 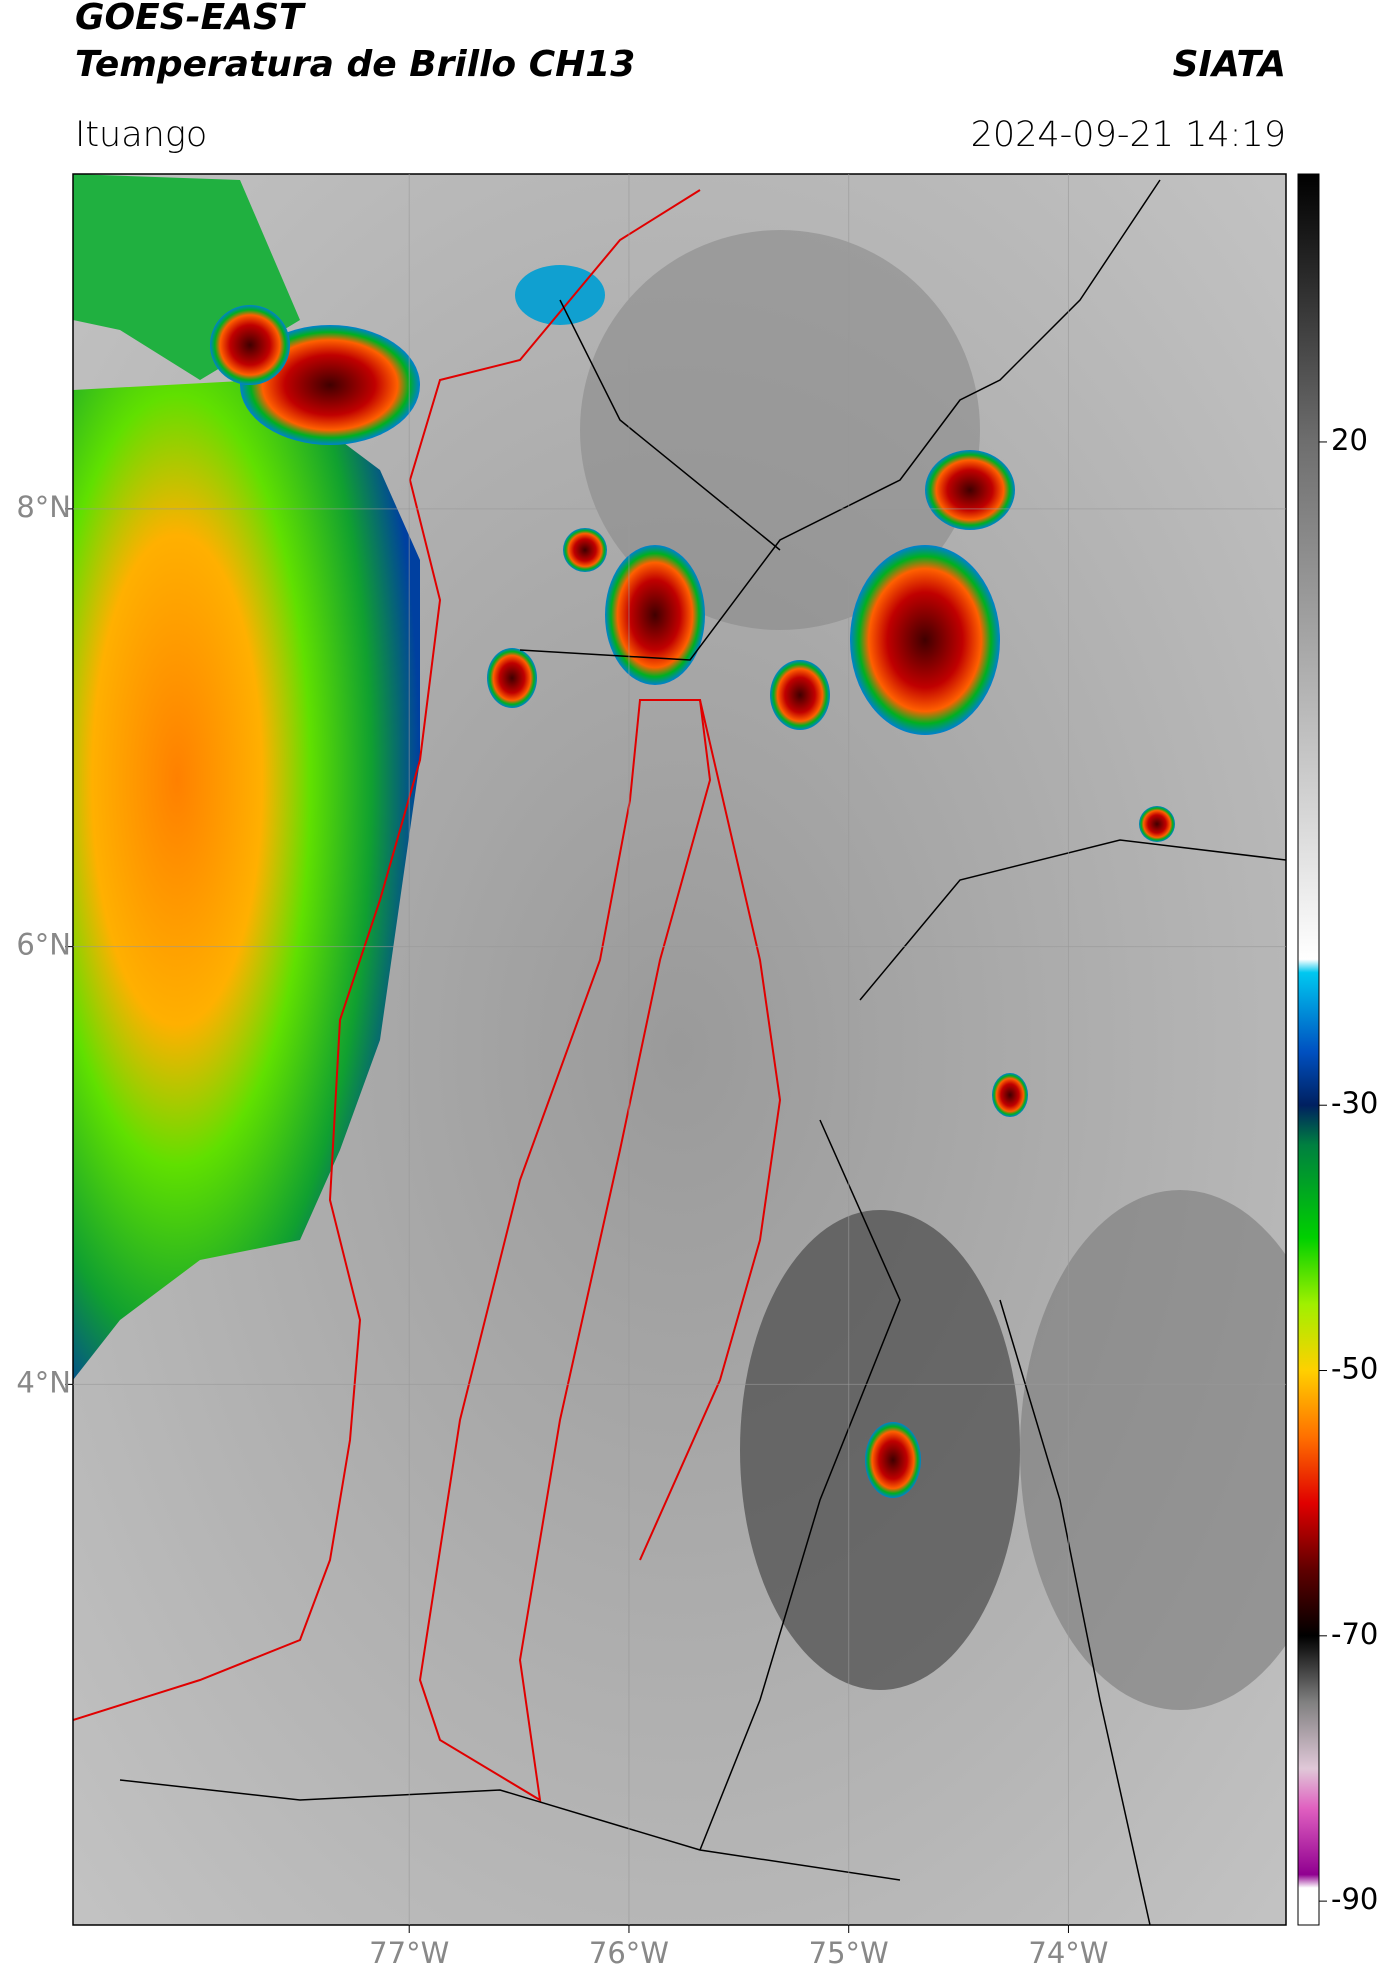 I want to click on title: GOES-EAST, so click(x=190, y=19).